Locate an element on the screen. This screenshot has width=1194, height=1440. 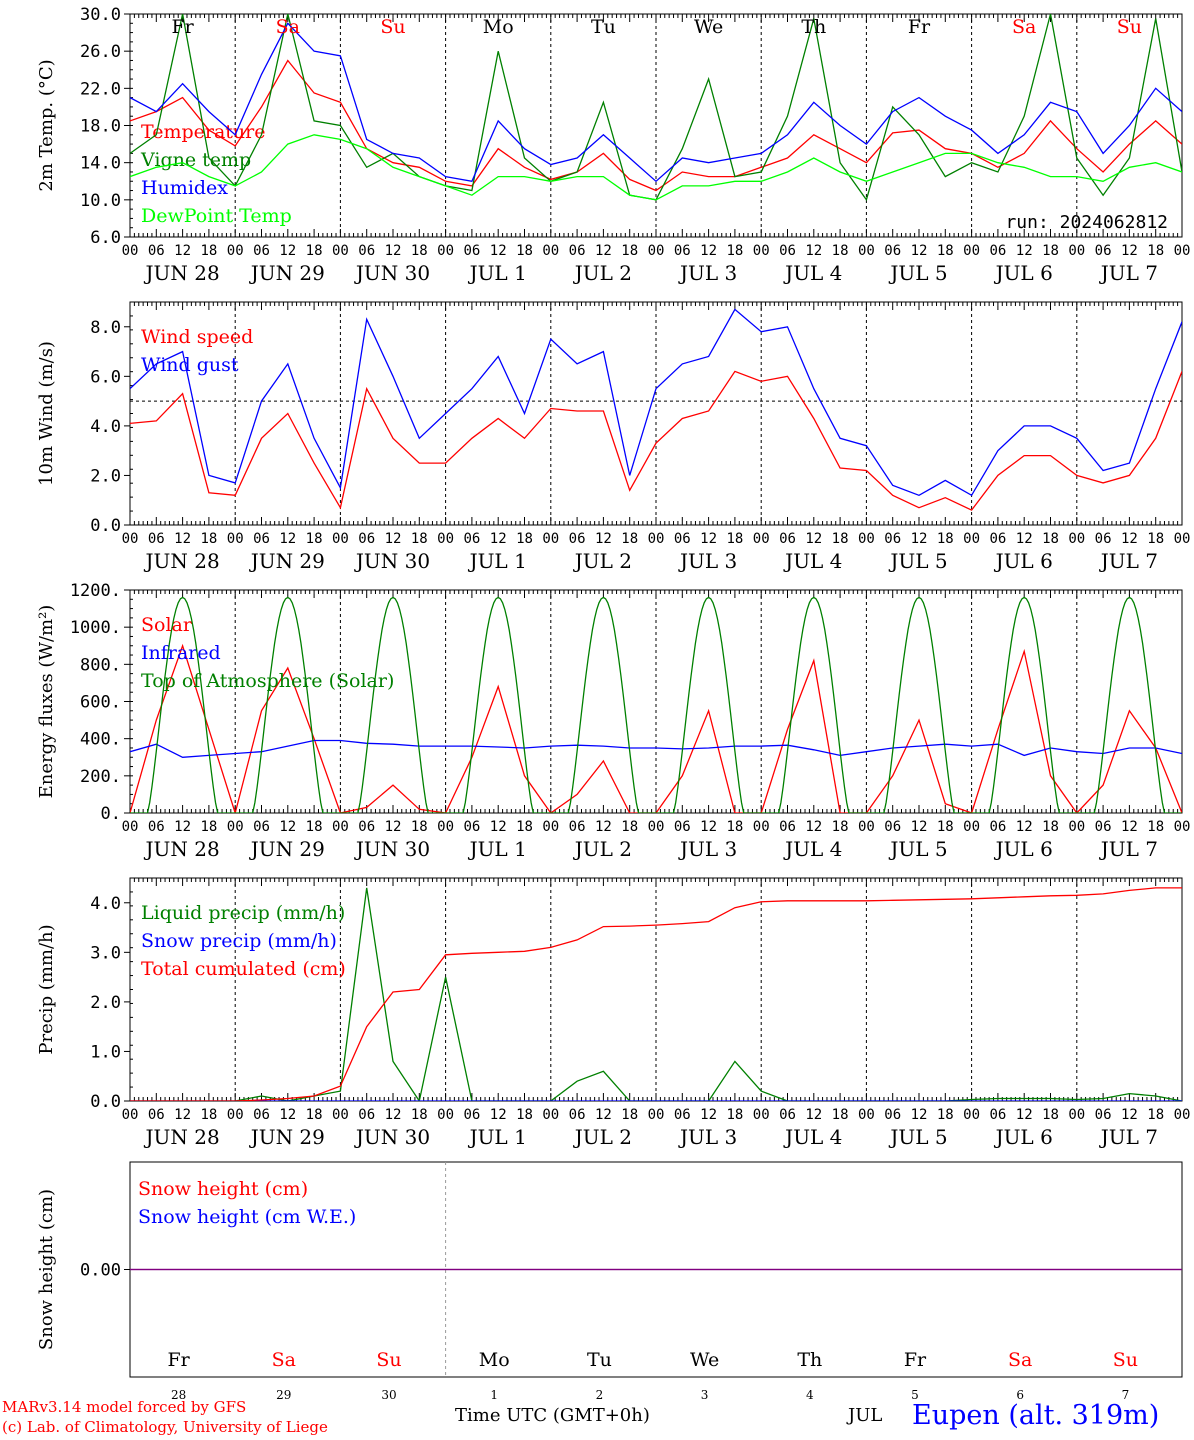
y-tick-label: 10.0 is located at coordinates (100, 201).